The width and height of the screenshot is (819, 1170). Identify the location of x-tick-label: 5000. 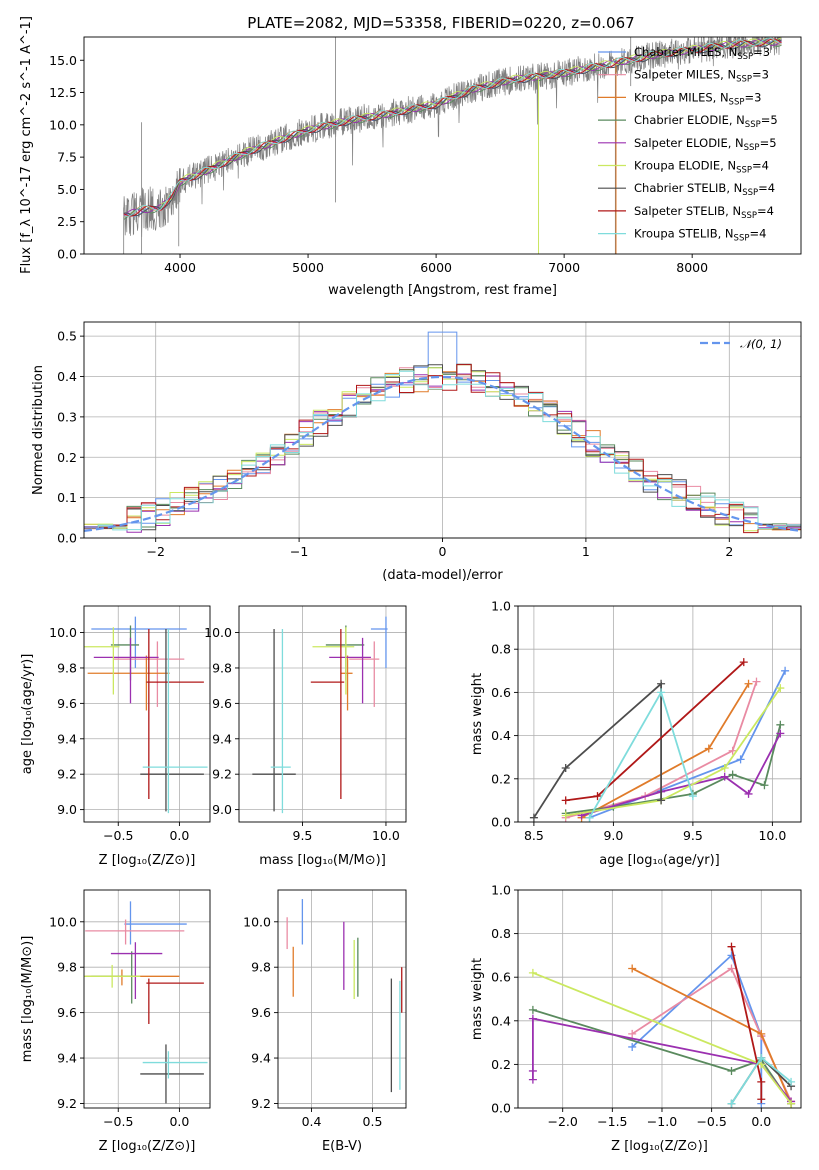
(308, 267).